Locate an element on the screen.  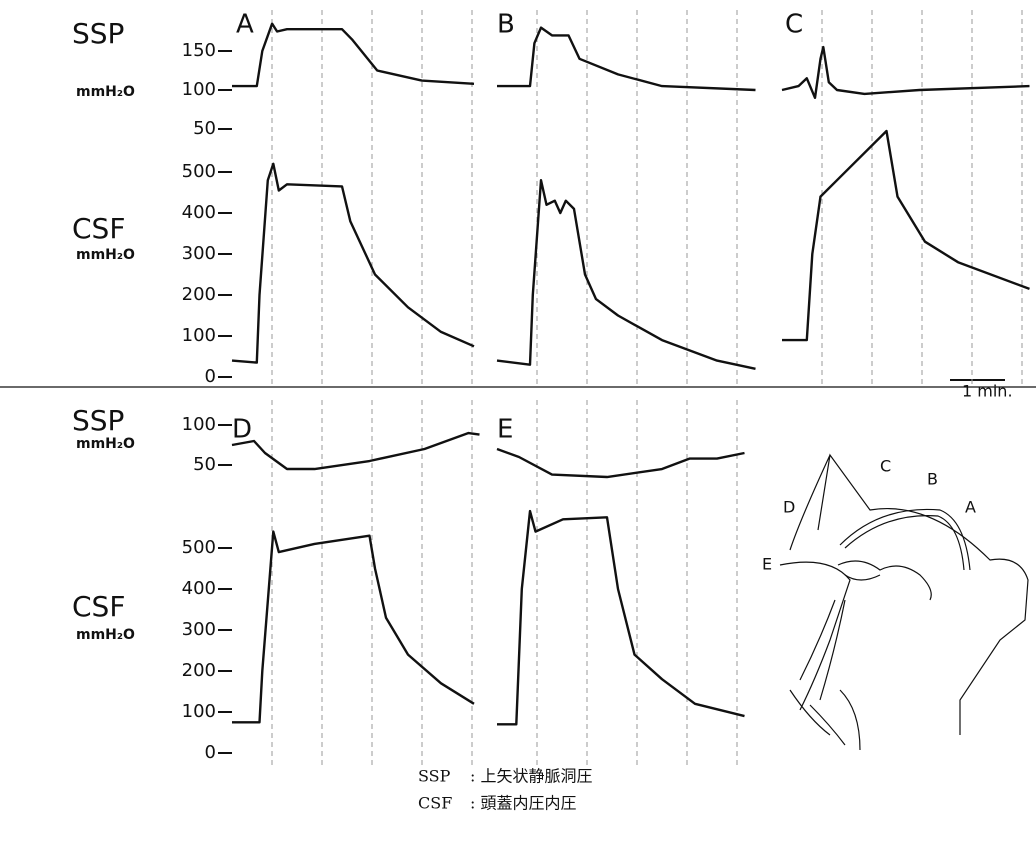
y-tick-label: 150 is located at coordinates (199, 50).